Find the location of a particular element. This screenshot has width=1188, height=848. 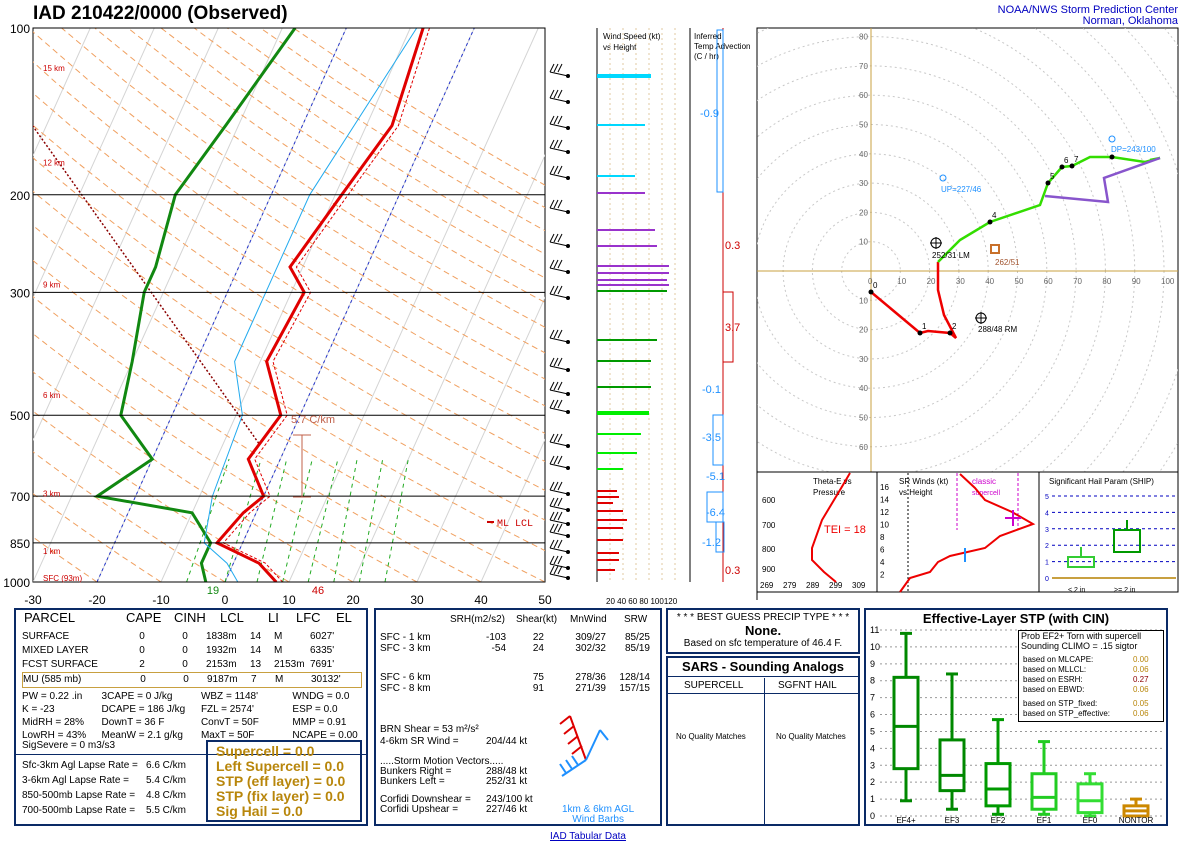

parcel-table: PARCEL CAPE CINH LCL LI LFC EL is located at coordinates (188, 617).